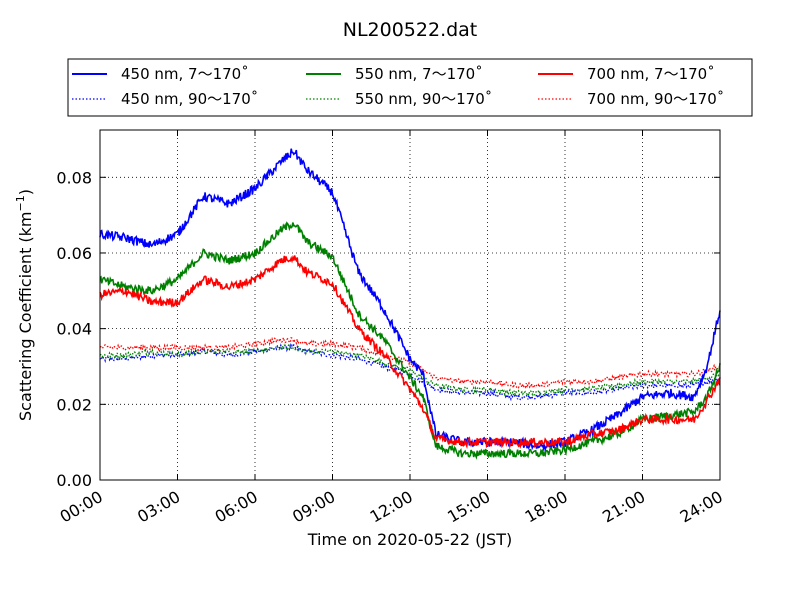 Image resolution: width=800 pixels, height=600 pixels. What do you see at coordinates (74, 329) in the screenshot?
I see `y-tick-label: 0.04` at bounding box center [74, 329].